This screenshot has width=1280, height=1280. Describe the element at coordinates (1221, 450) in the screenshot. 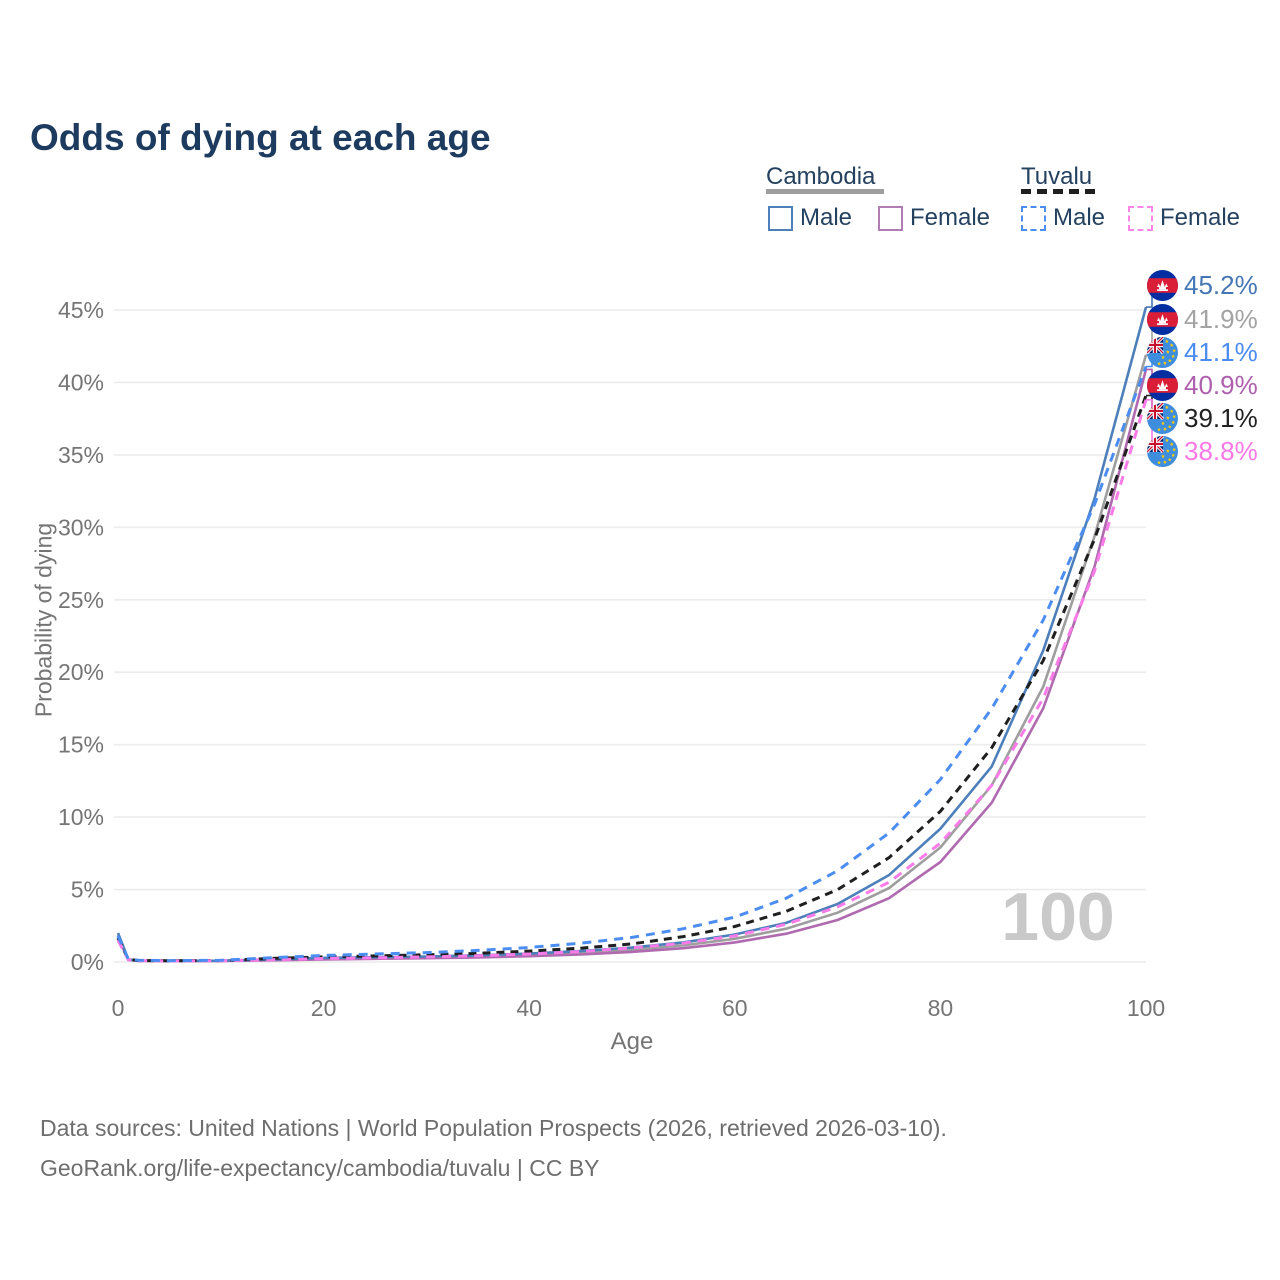

I see `end-value: 38.8%` at that location.